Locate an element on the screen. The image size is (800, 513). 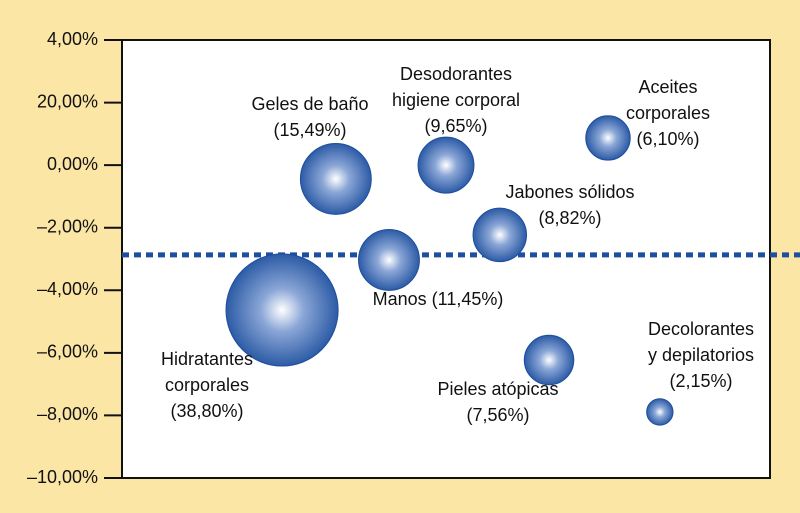
label-name: Pieles atópicas is located at coordinates (497, 389).